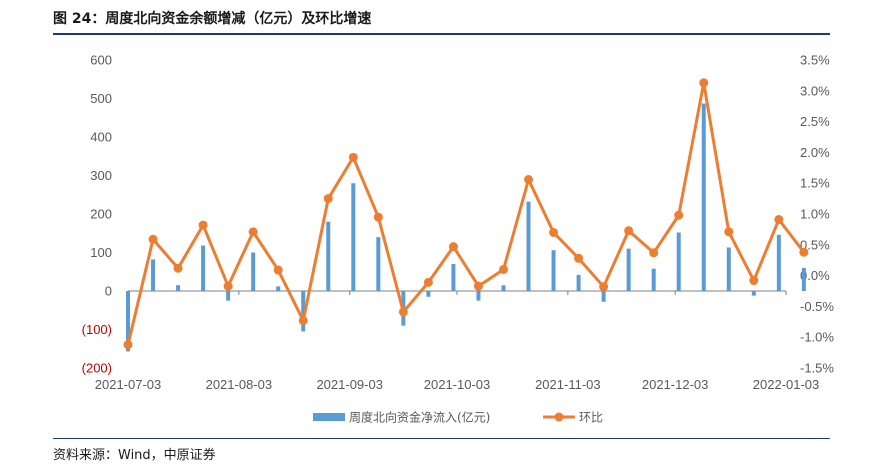  I want to click on legend-label: 周度北向资金净流入(亿元), so click(419, 417).